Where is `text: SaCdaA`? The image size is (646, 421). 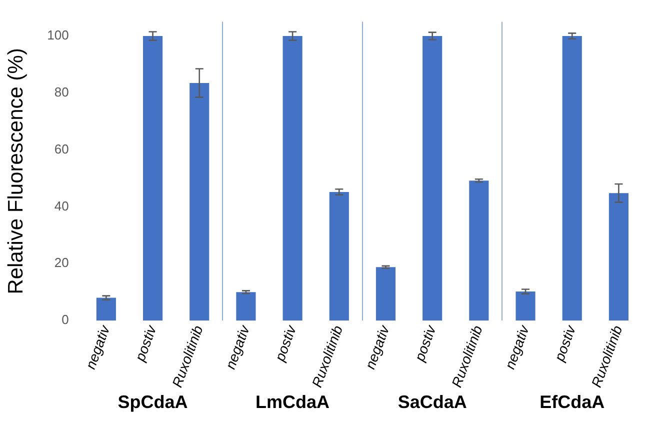 text: SaCdaA is located at coordinates (432, 402).